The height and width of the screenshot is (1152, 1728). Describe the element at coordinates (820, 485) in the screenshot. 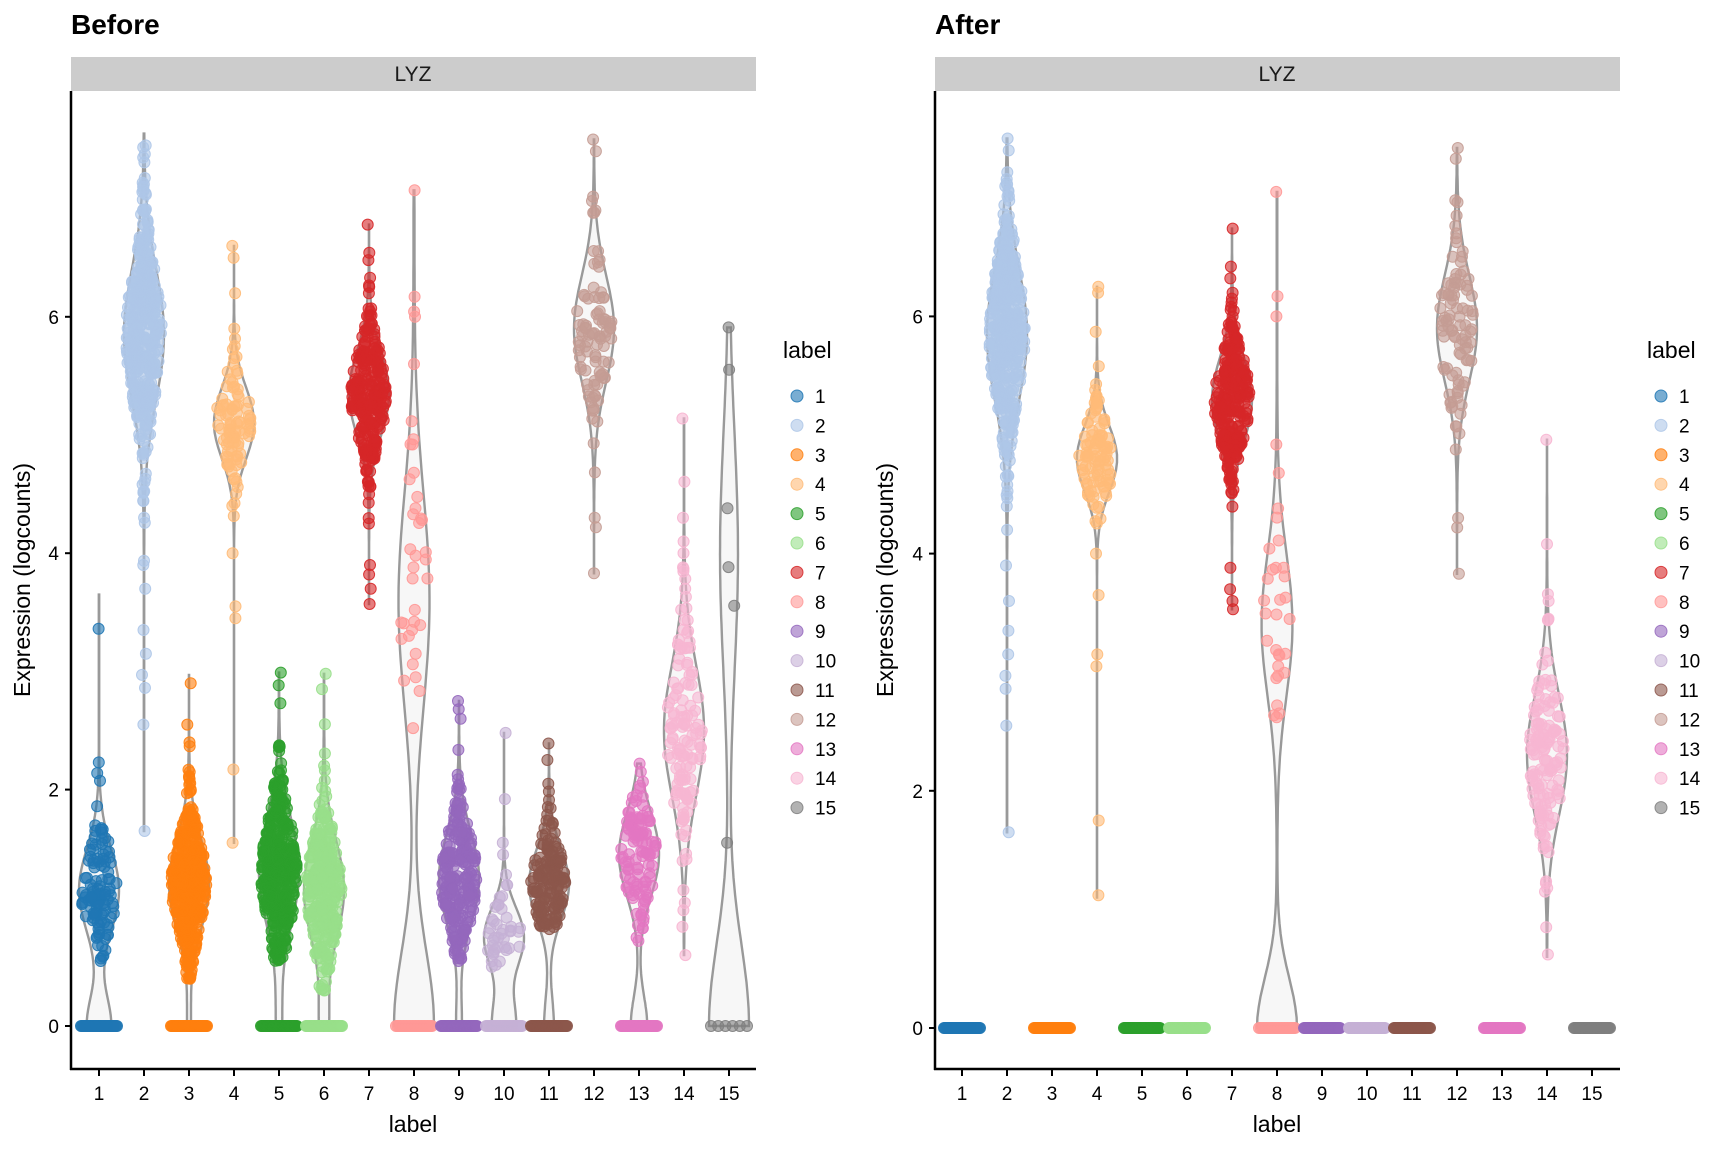

I see `legend-label: 4` at that location.